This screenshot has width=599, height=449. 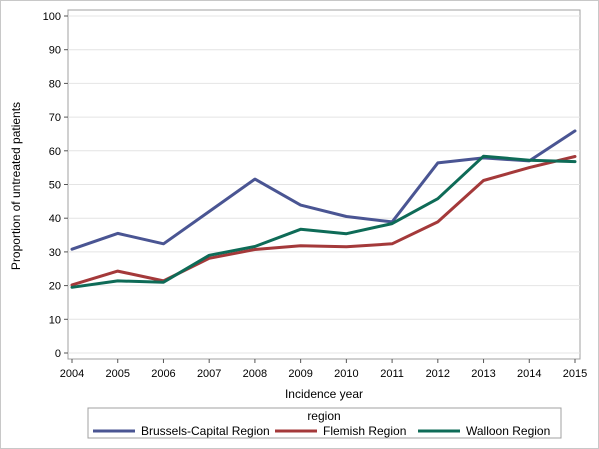 I want to click on y-tick-label: 100, so click(x=52, y=17).